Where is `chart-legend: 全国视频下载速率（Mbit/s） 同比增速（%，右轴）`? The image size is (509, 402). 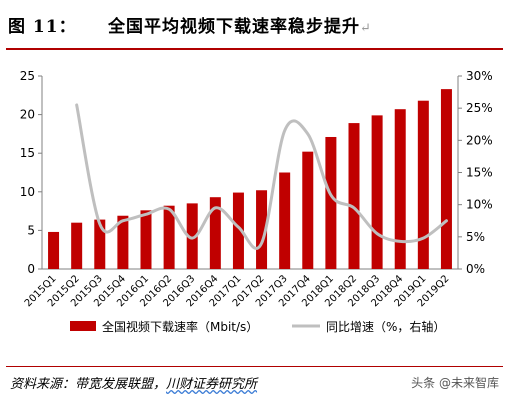 chart-legend: 全国视频下载速率（Mbit/s） 同比增速（%，右轴） is located at coordinates (257, 326).